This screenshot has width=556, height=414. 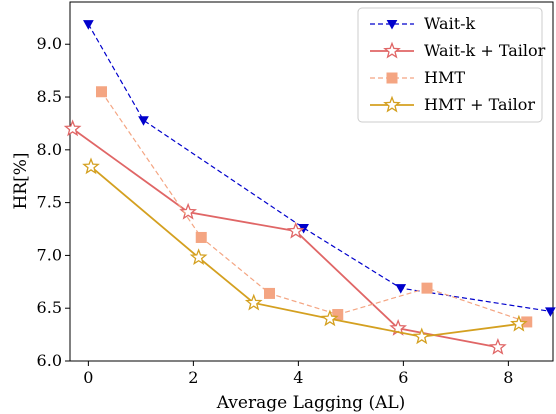 What do you see at coordinates (444, 77) in the screenshot?
I see `legend-label: HMT` at bounding box center [444, 77].